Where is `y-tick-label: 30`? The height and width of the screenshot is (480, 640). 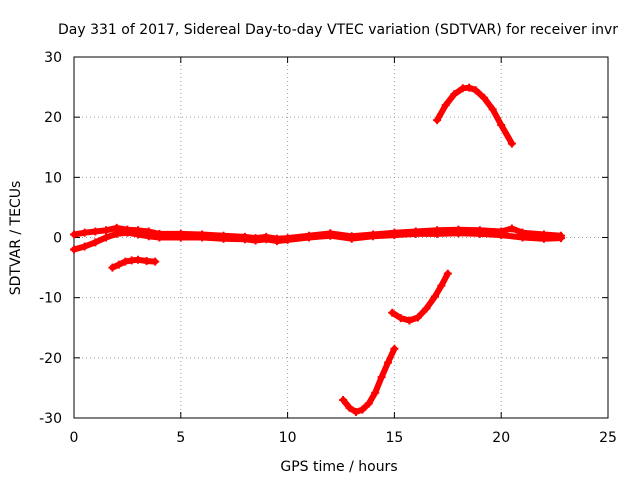 y-tick-label: 30 is located at coordinates (53, 58).